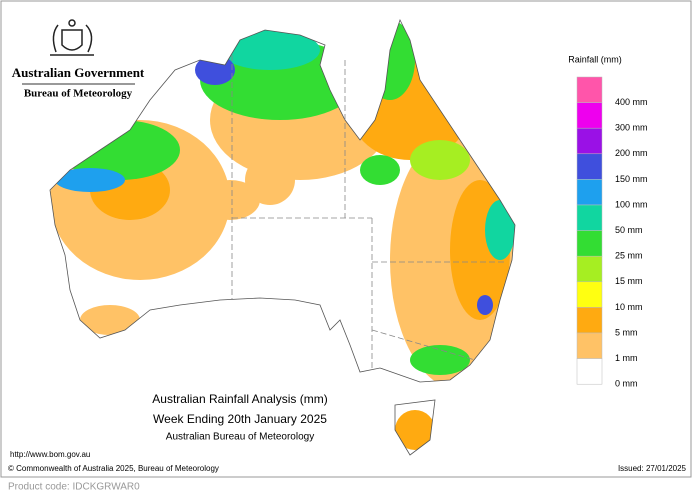 The width and height of the screenshot is (692, 500). I want to click on map-title: Australian Rainfall Analysis (mm), so click(239, 399).